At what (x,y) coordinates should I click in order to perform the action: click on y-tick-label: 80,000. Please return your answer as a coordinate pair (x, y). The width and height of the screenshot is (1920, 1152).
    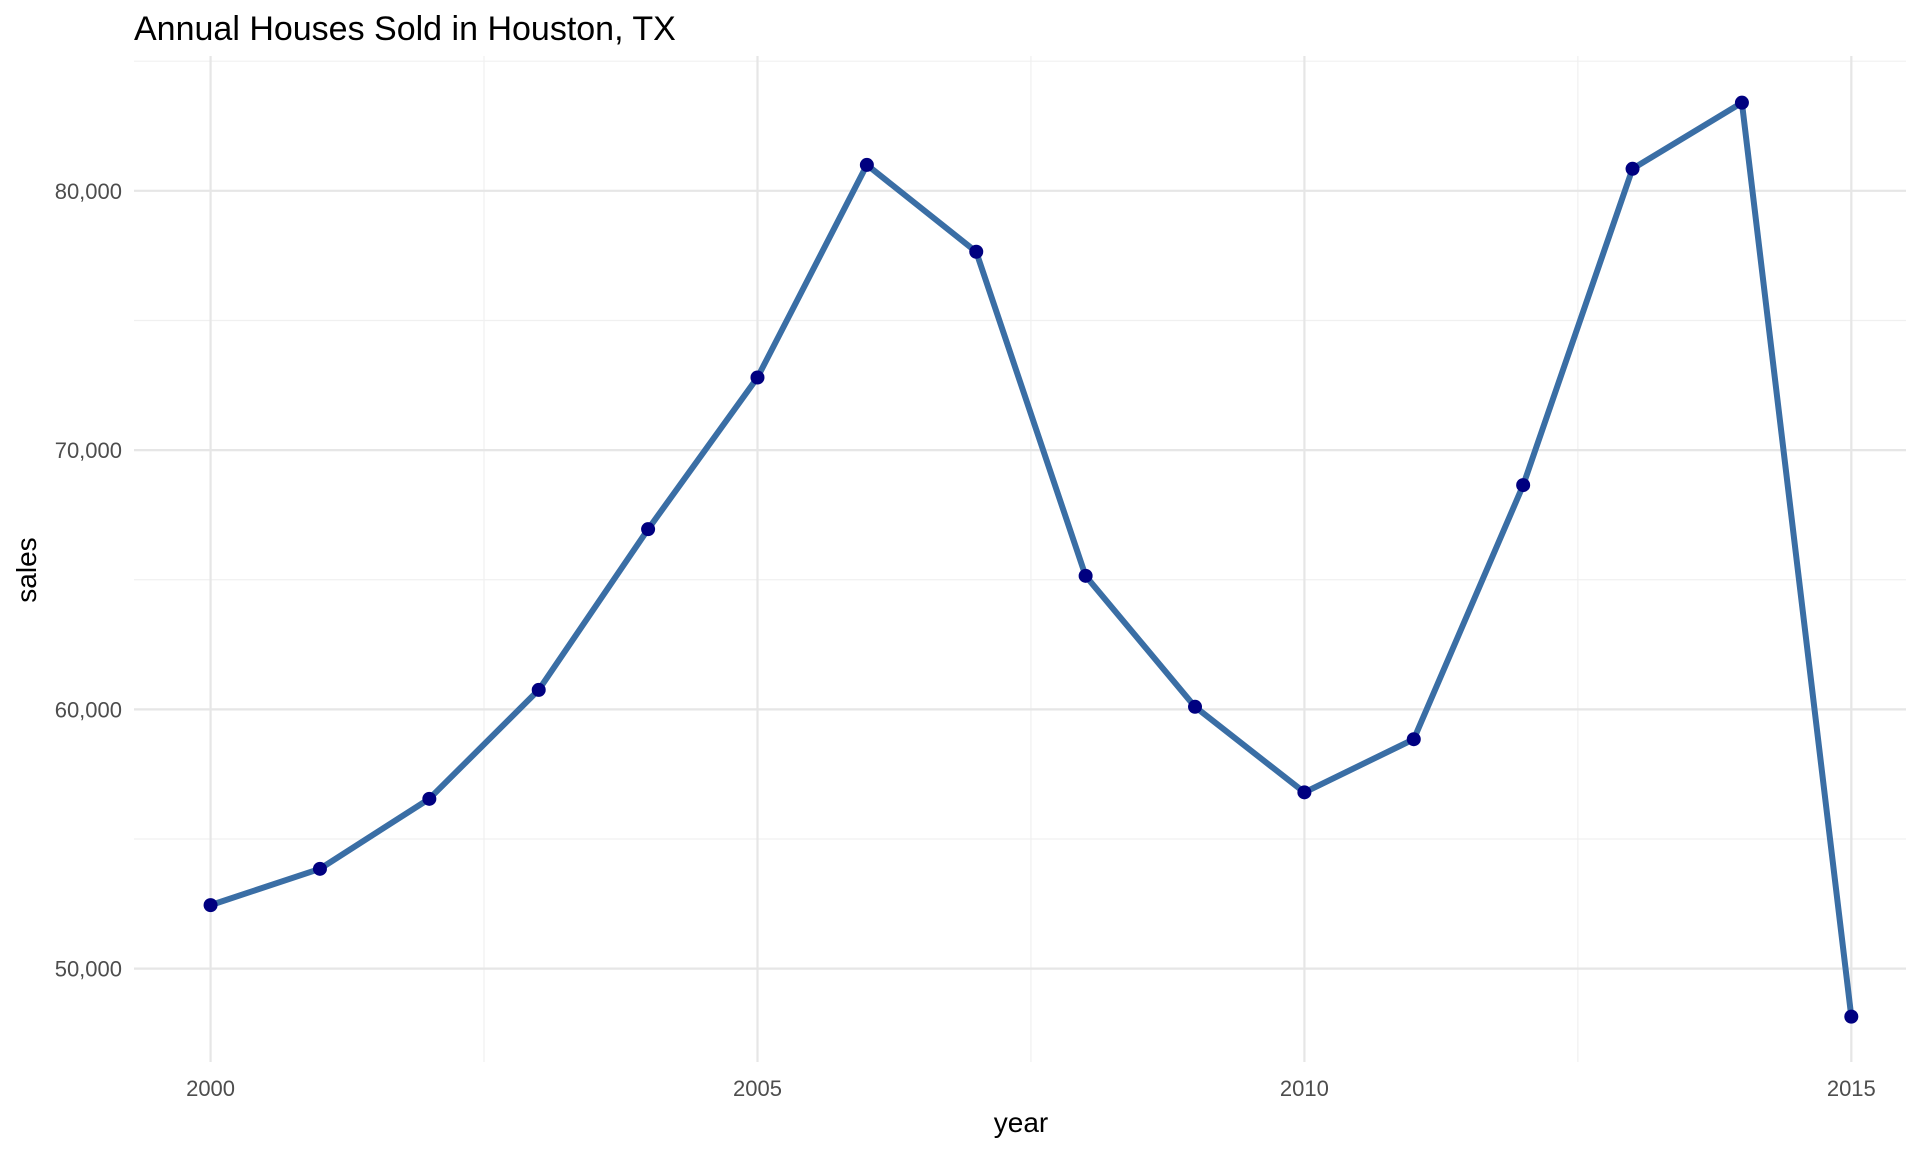
    Looking at the image, I should click on (88, 191).